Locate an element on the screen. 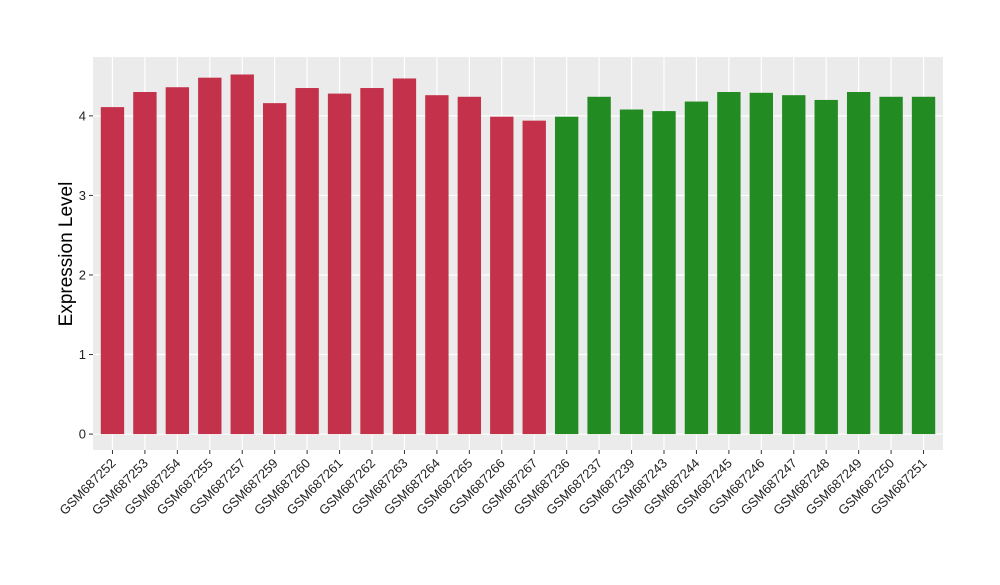 Image resolution: width=1000 pixels, height=585 pixels. y-tick-label: 3 is located at coordinates (82, 195).